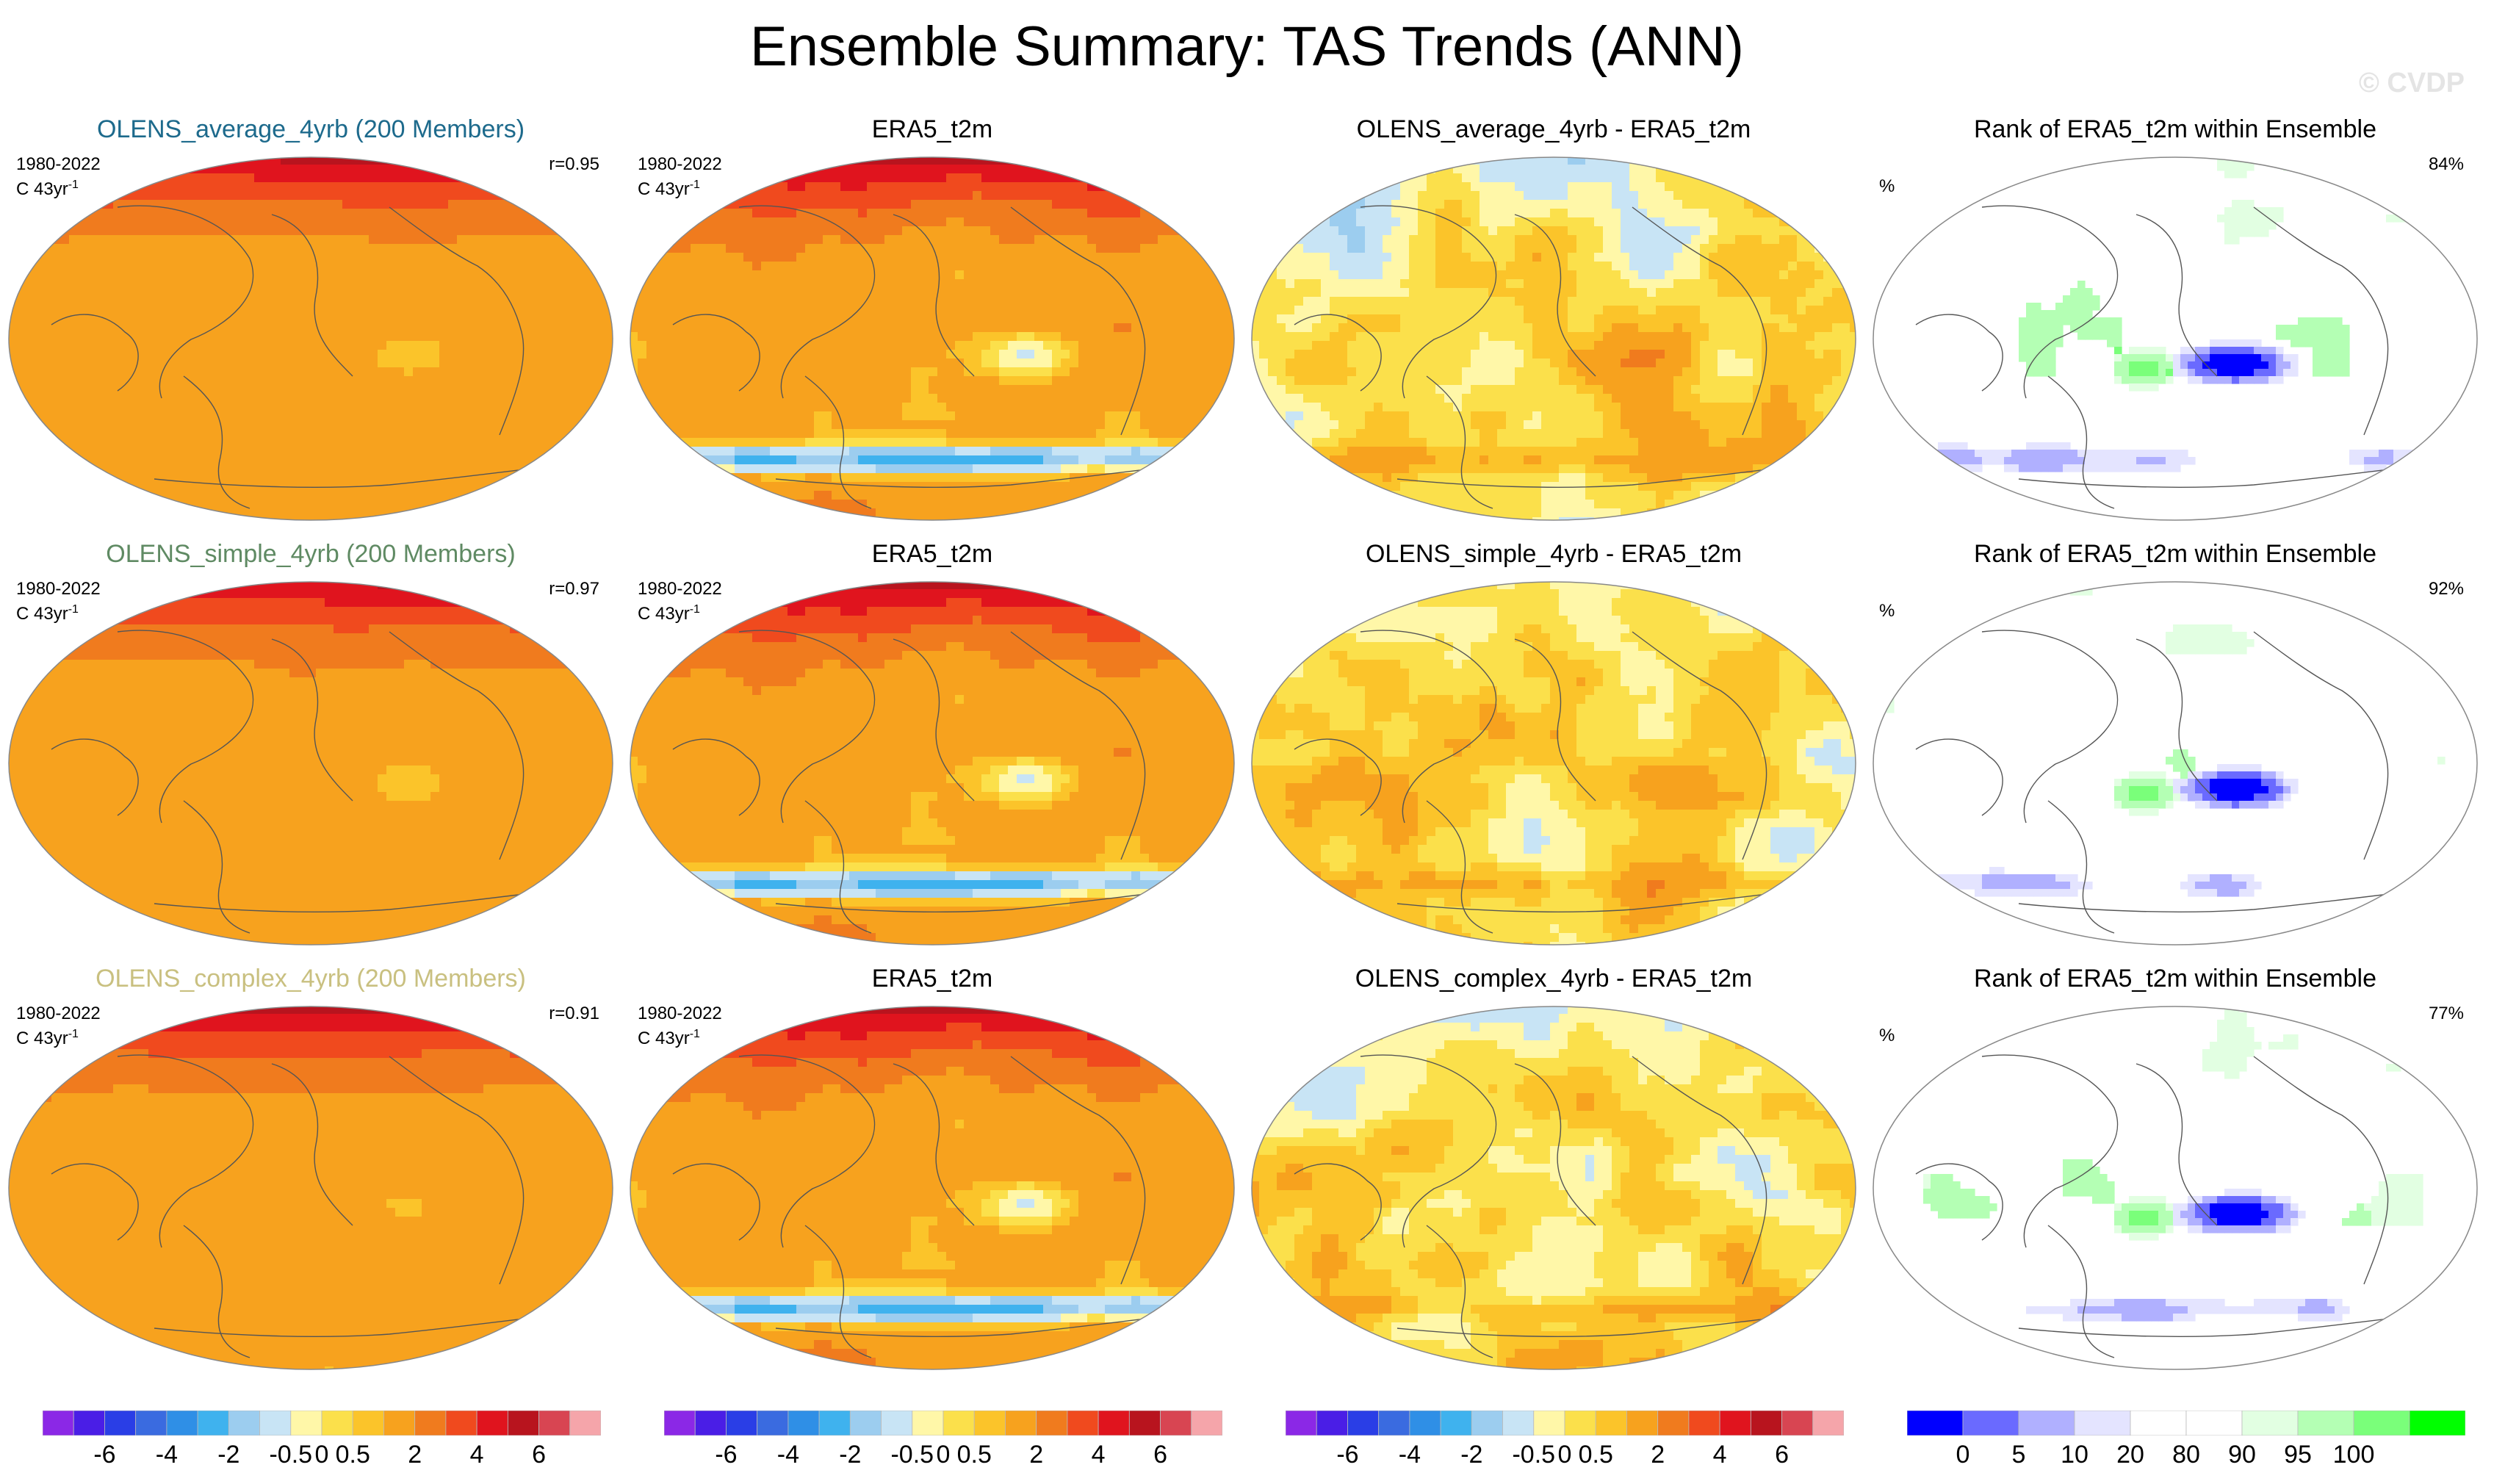 Image resolution: width=2494 pixels, height=1484 pixels. I want to click on colorbar-tick-label: -4, so click(1410, 1454).